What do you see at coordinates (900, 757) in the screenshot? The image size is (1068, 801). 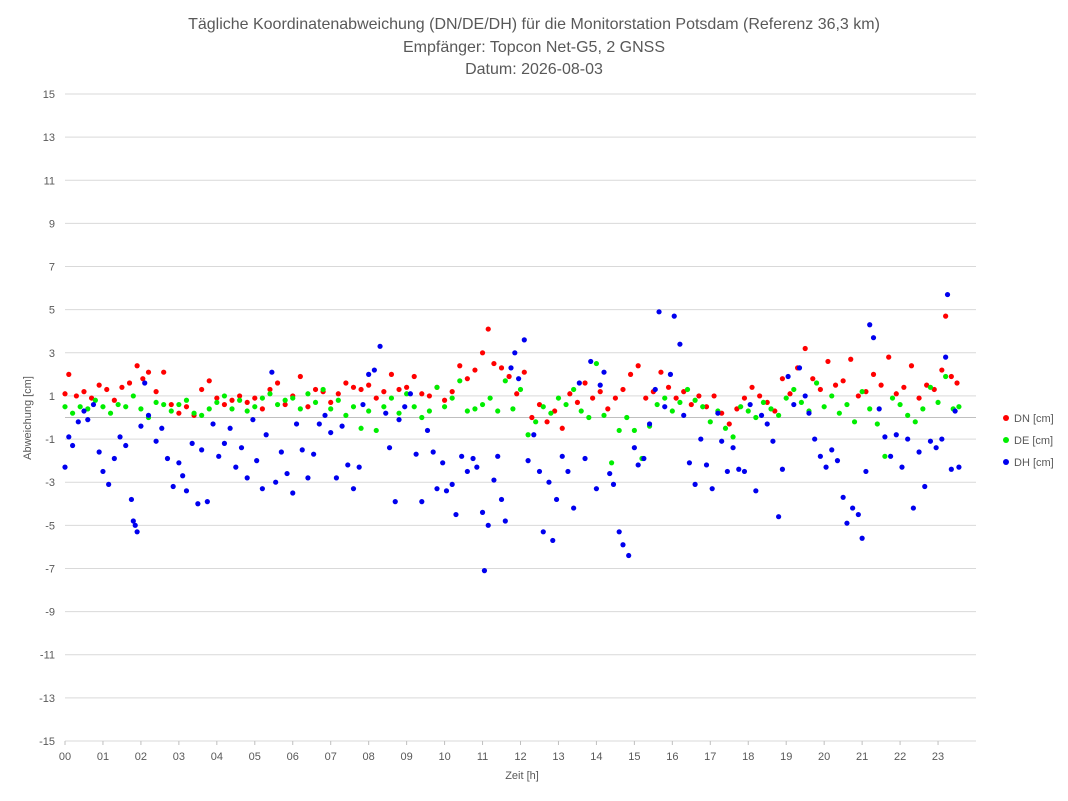 I see `x-tick-label: 22` at bounding box center [900, 757].